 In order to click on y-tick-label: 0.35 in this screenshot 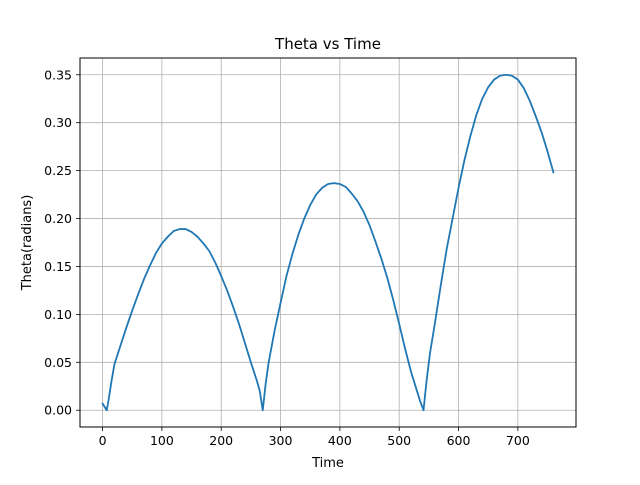, I will do `click(58, 74)`.